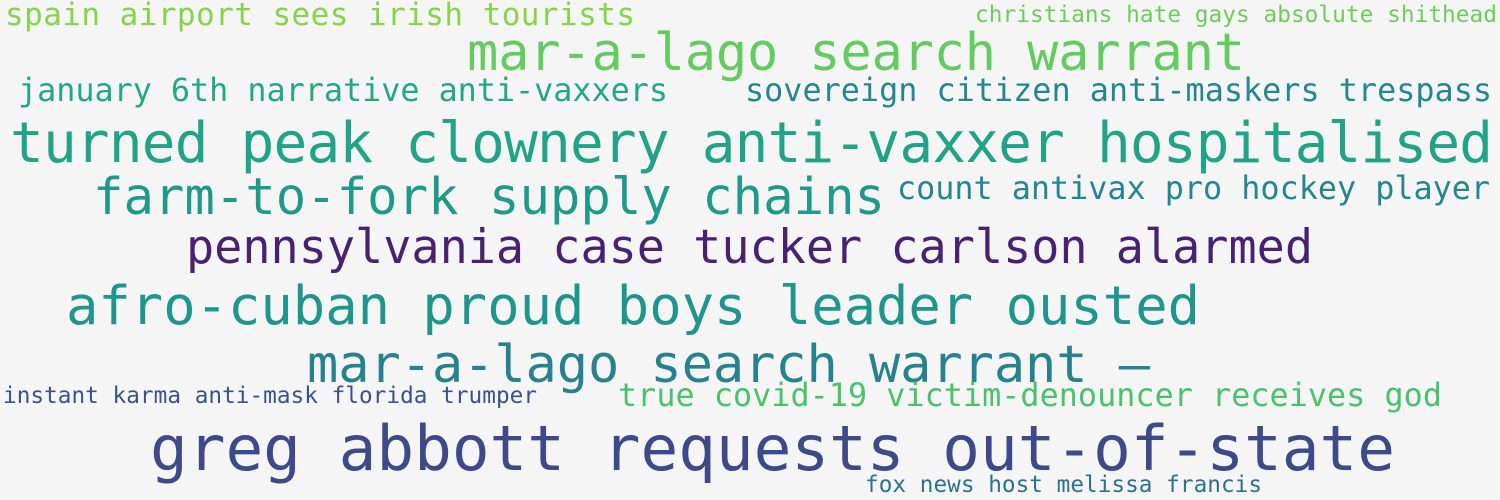 This screenshot has width=1500, height=500. What do you see at coordinates (772, 448) in the screenshot?
I see `phrase: greg abbott requests out-of-state` at bounding box center [772, 448].